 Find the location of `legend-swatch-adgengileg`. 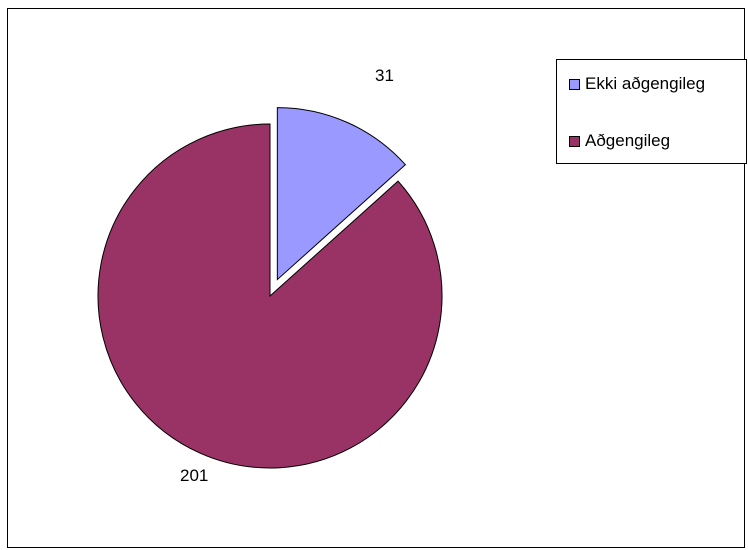

legend-swatch-adgengileg is located at coordinates (574, 141).